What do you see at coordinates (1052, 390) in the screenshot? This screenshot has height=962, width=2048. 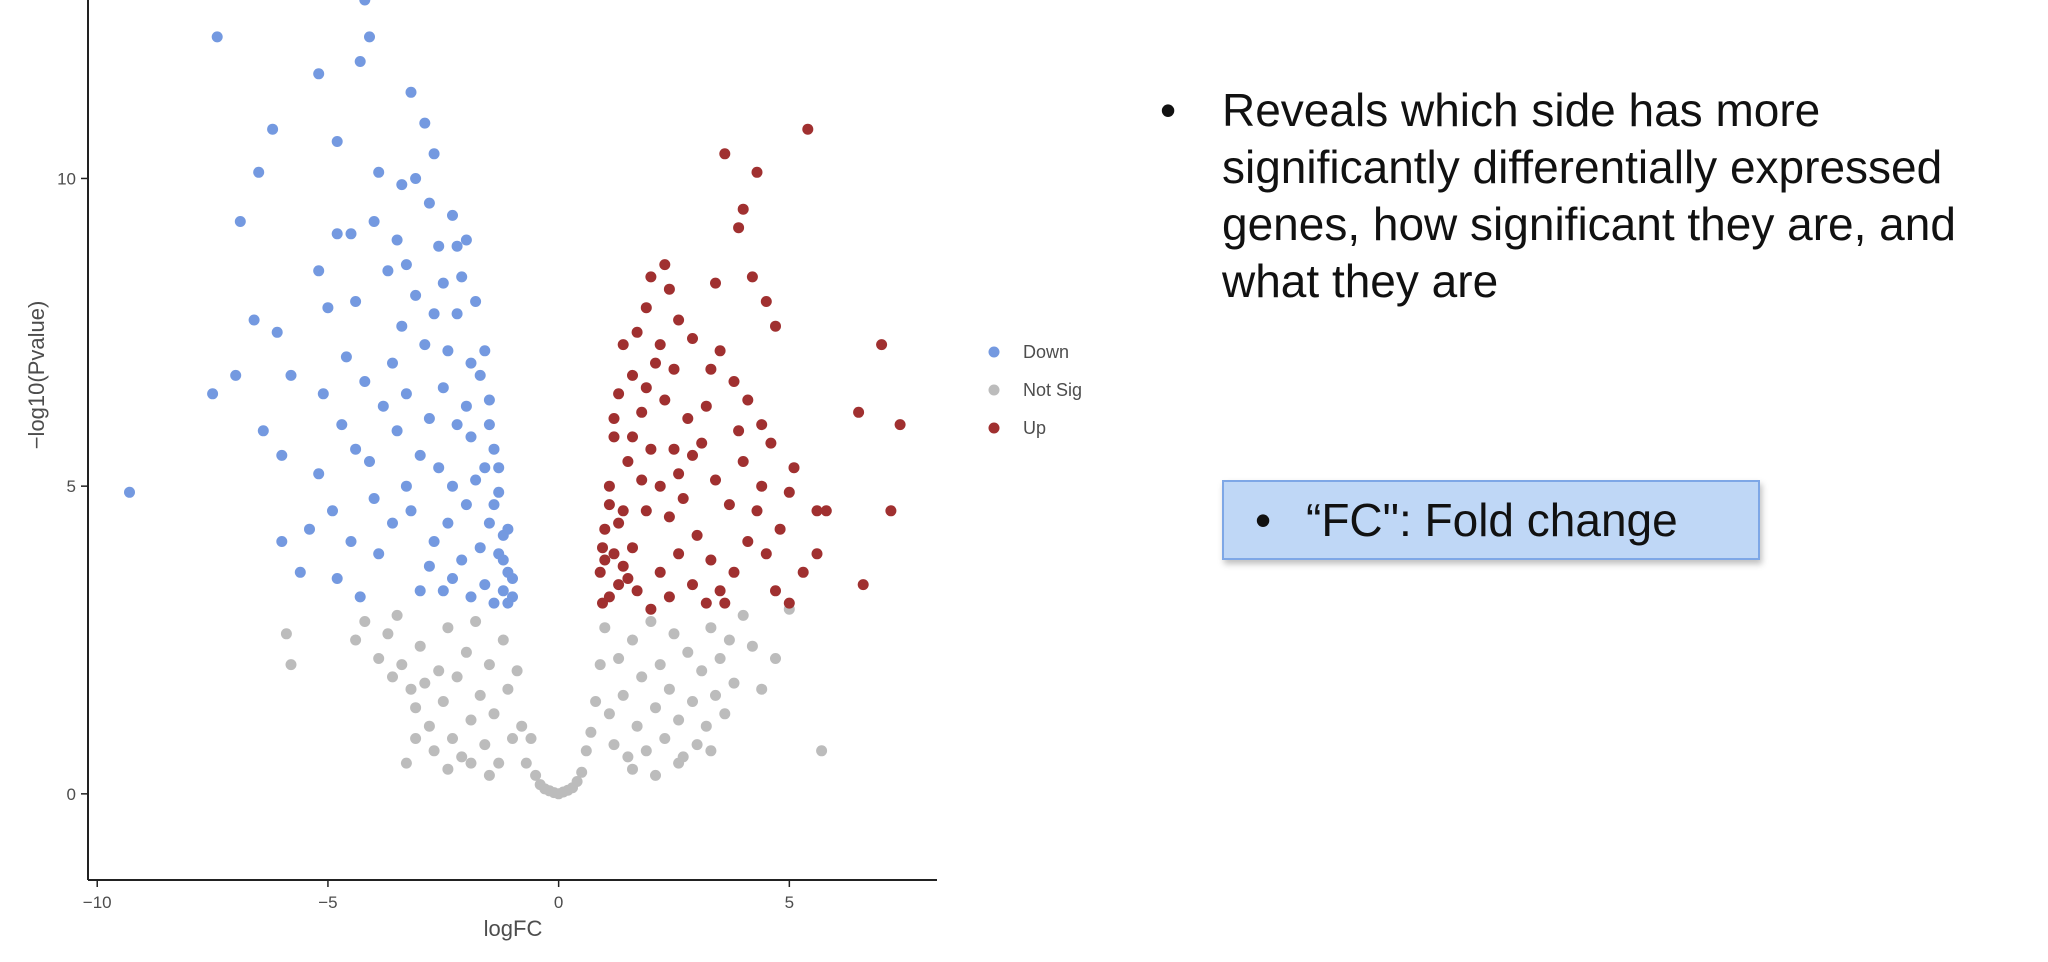 I see `legend-label-not-sig: Not Sig` at bounding box center [1052, 390].